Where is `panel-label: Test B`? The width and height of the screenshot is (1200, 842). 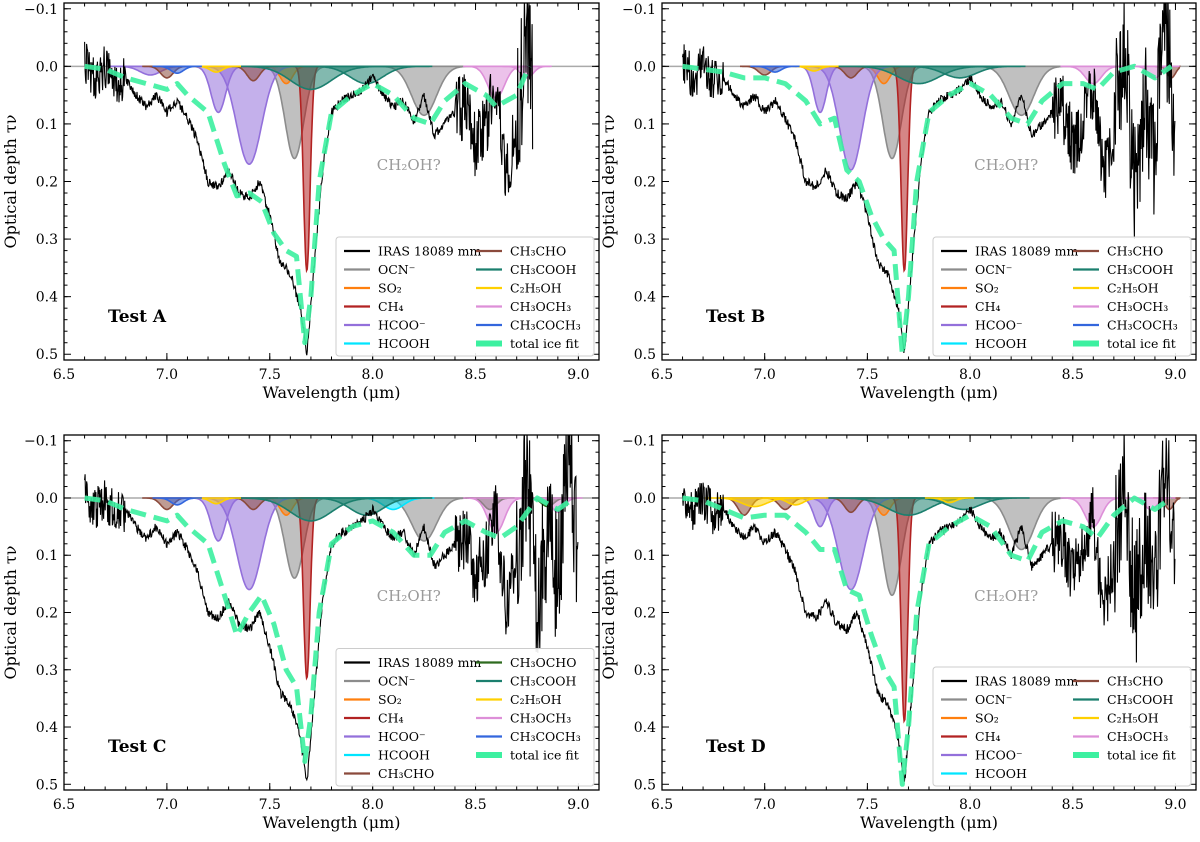
panel-label: Test B is located at coordinates (735, 317).